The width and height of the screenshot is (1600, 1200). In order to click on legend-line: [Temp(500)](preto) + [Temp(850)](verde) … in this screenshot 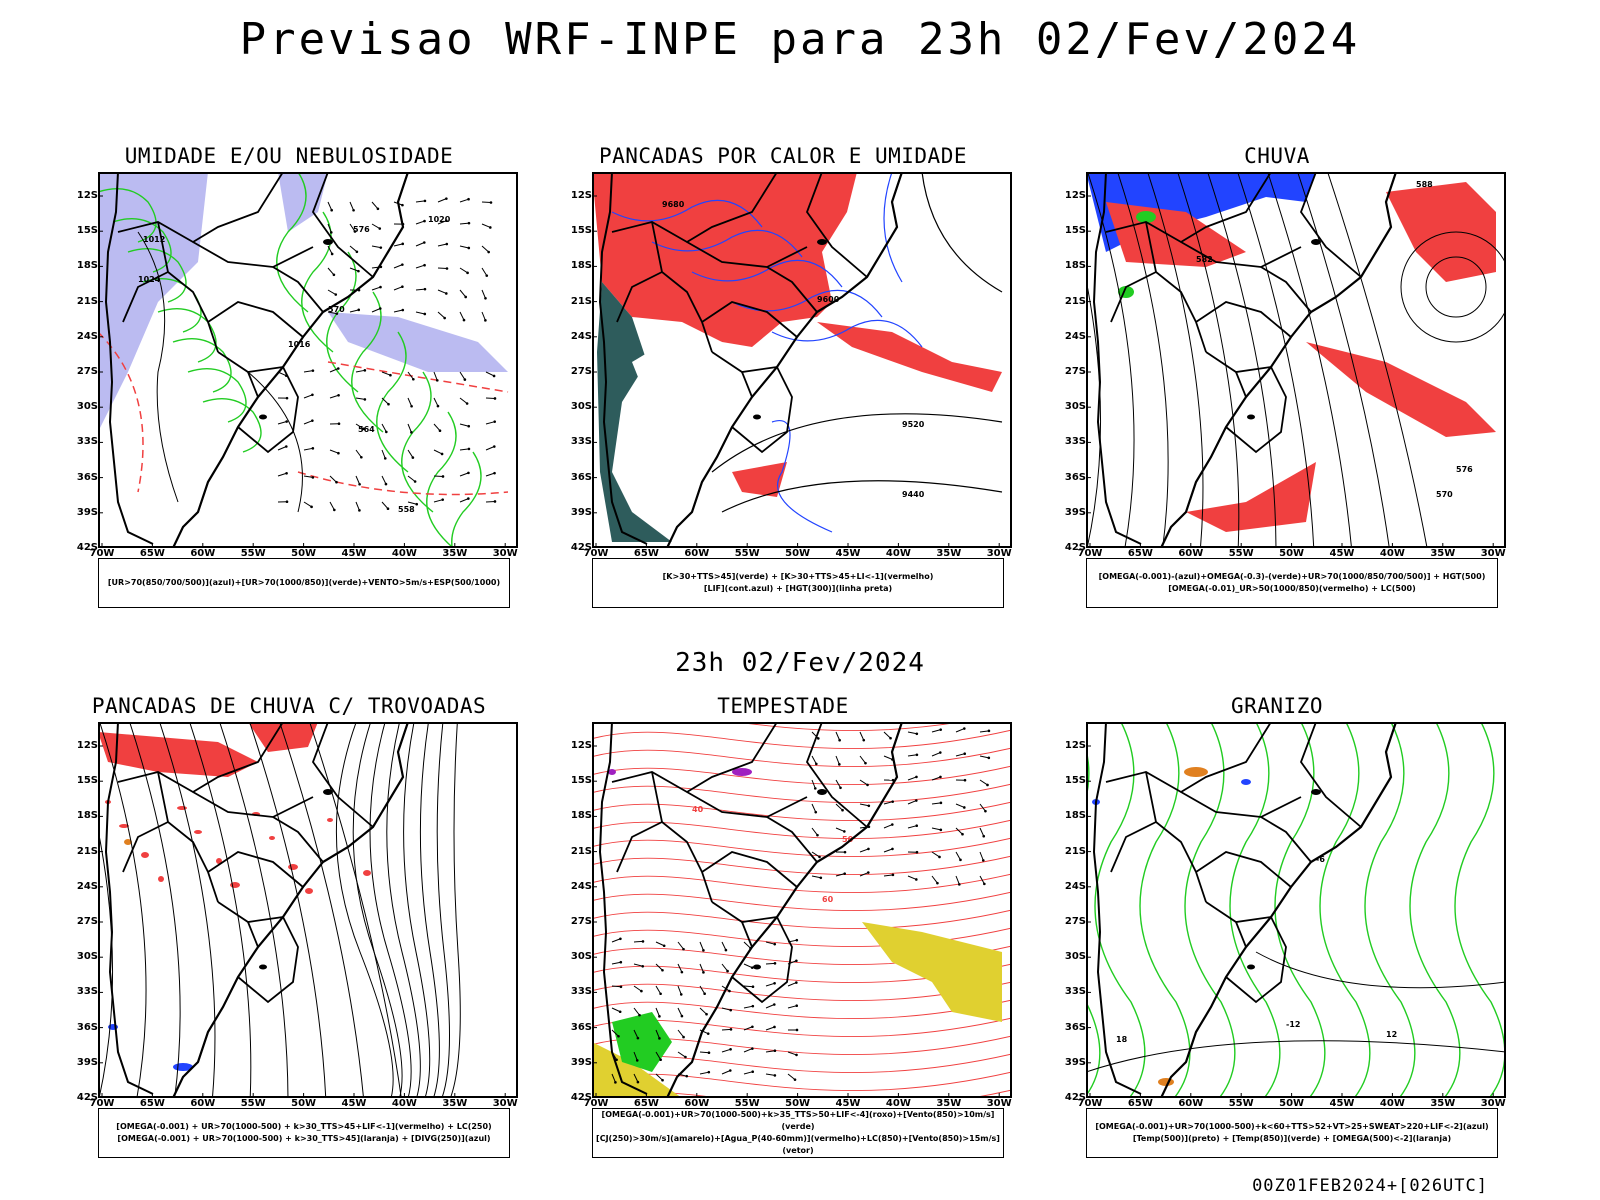, I will do `click(1292, 1138)`.